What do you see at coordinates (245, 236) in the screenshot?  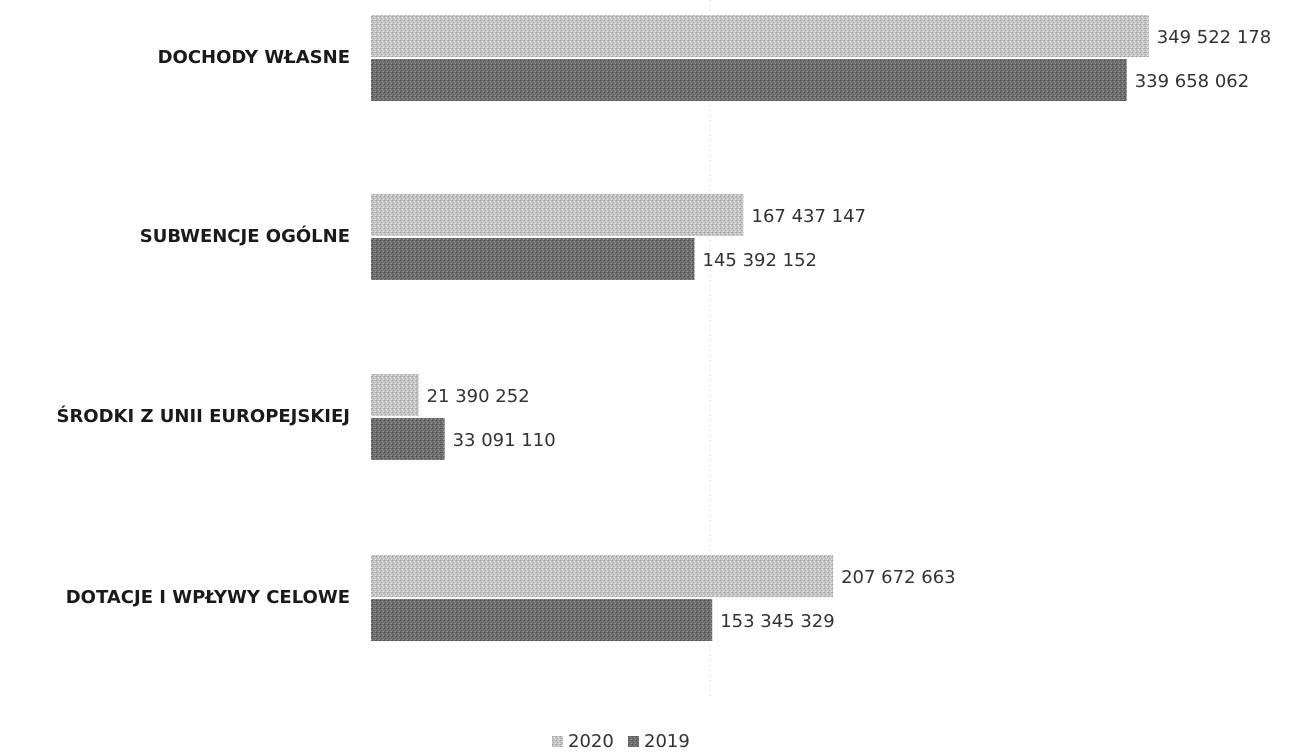 I see `category-label-subwencje-ogolne: SUBWENCJE OGÓLNE` at bounding box center [245, 236].